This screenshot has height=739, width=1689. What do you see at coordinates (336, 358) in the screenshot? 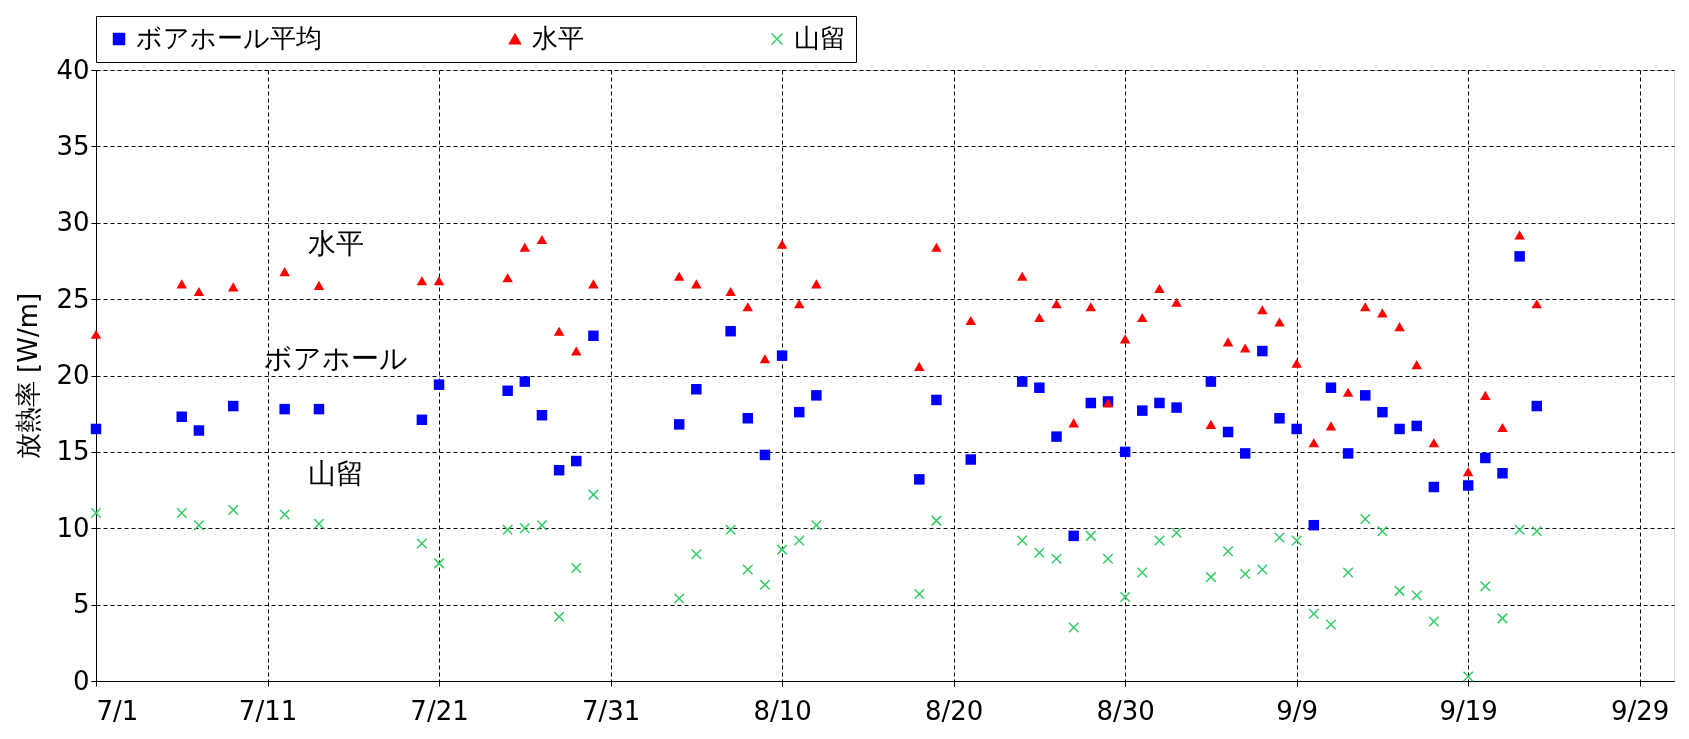
I see `annotation: ボアホール` at bounding box center [336, 358].